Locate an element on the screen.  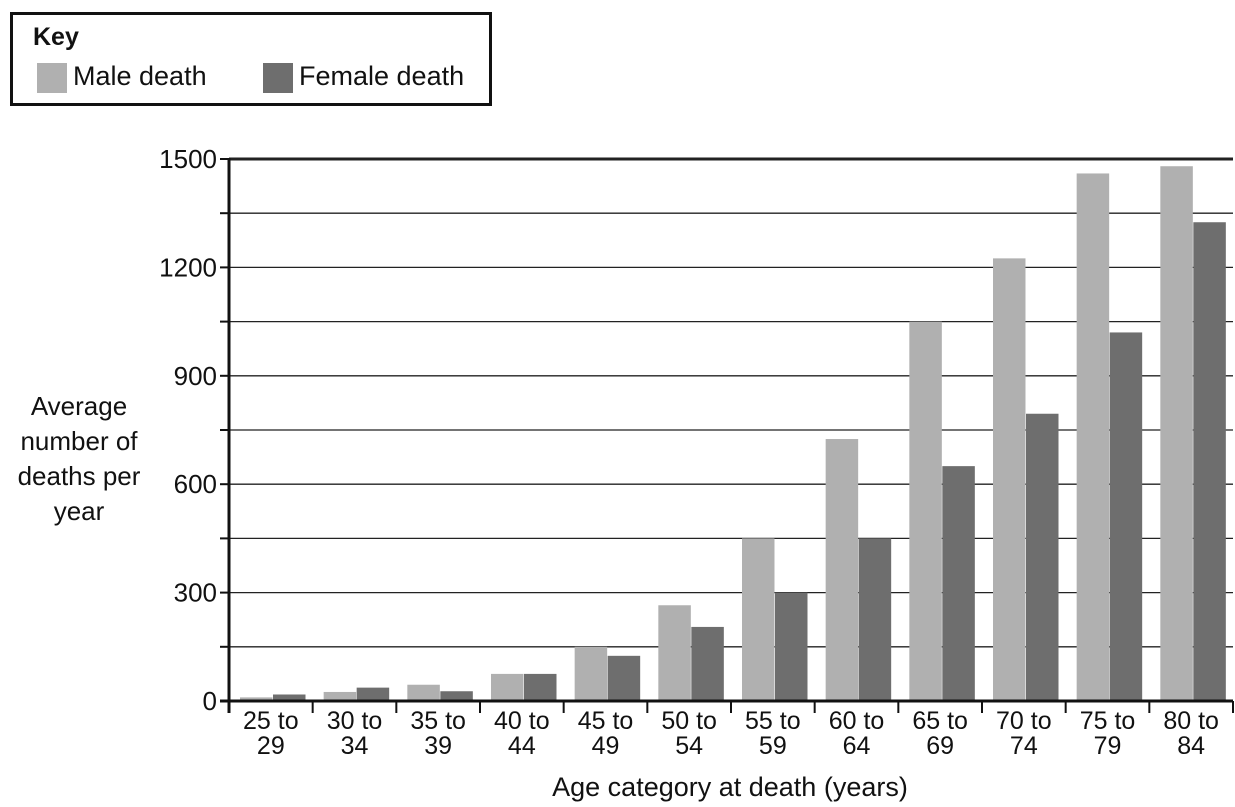
x-tick-label: 80 to is located at coordinates (1191, 721).